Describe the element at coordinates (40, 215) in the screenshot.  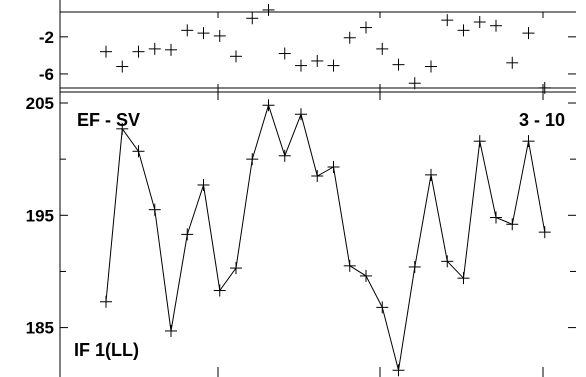
I see `main-y-tick-label-1: 195` at that location.